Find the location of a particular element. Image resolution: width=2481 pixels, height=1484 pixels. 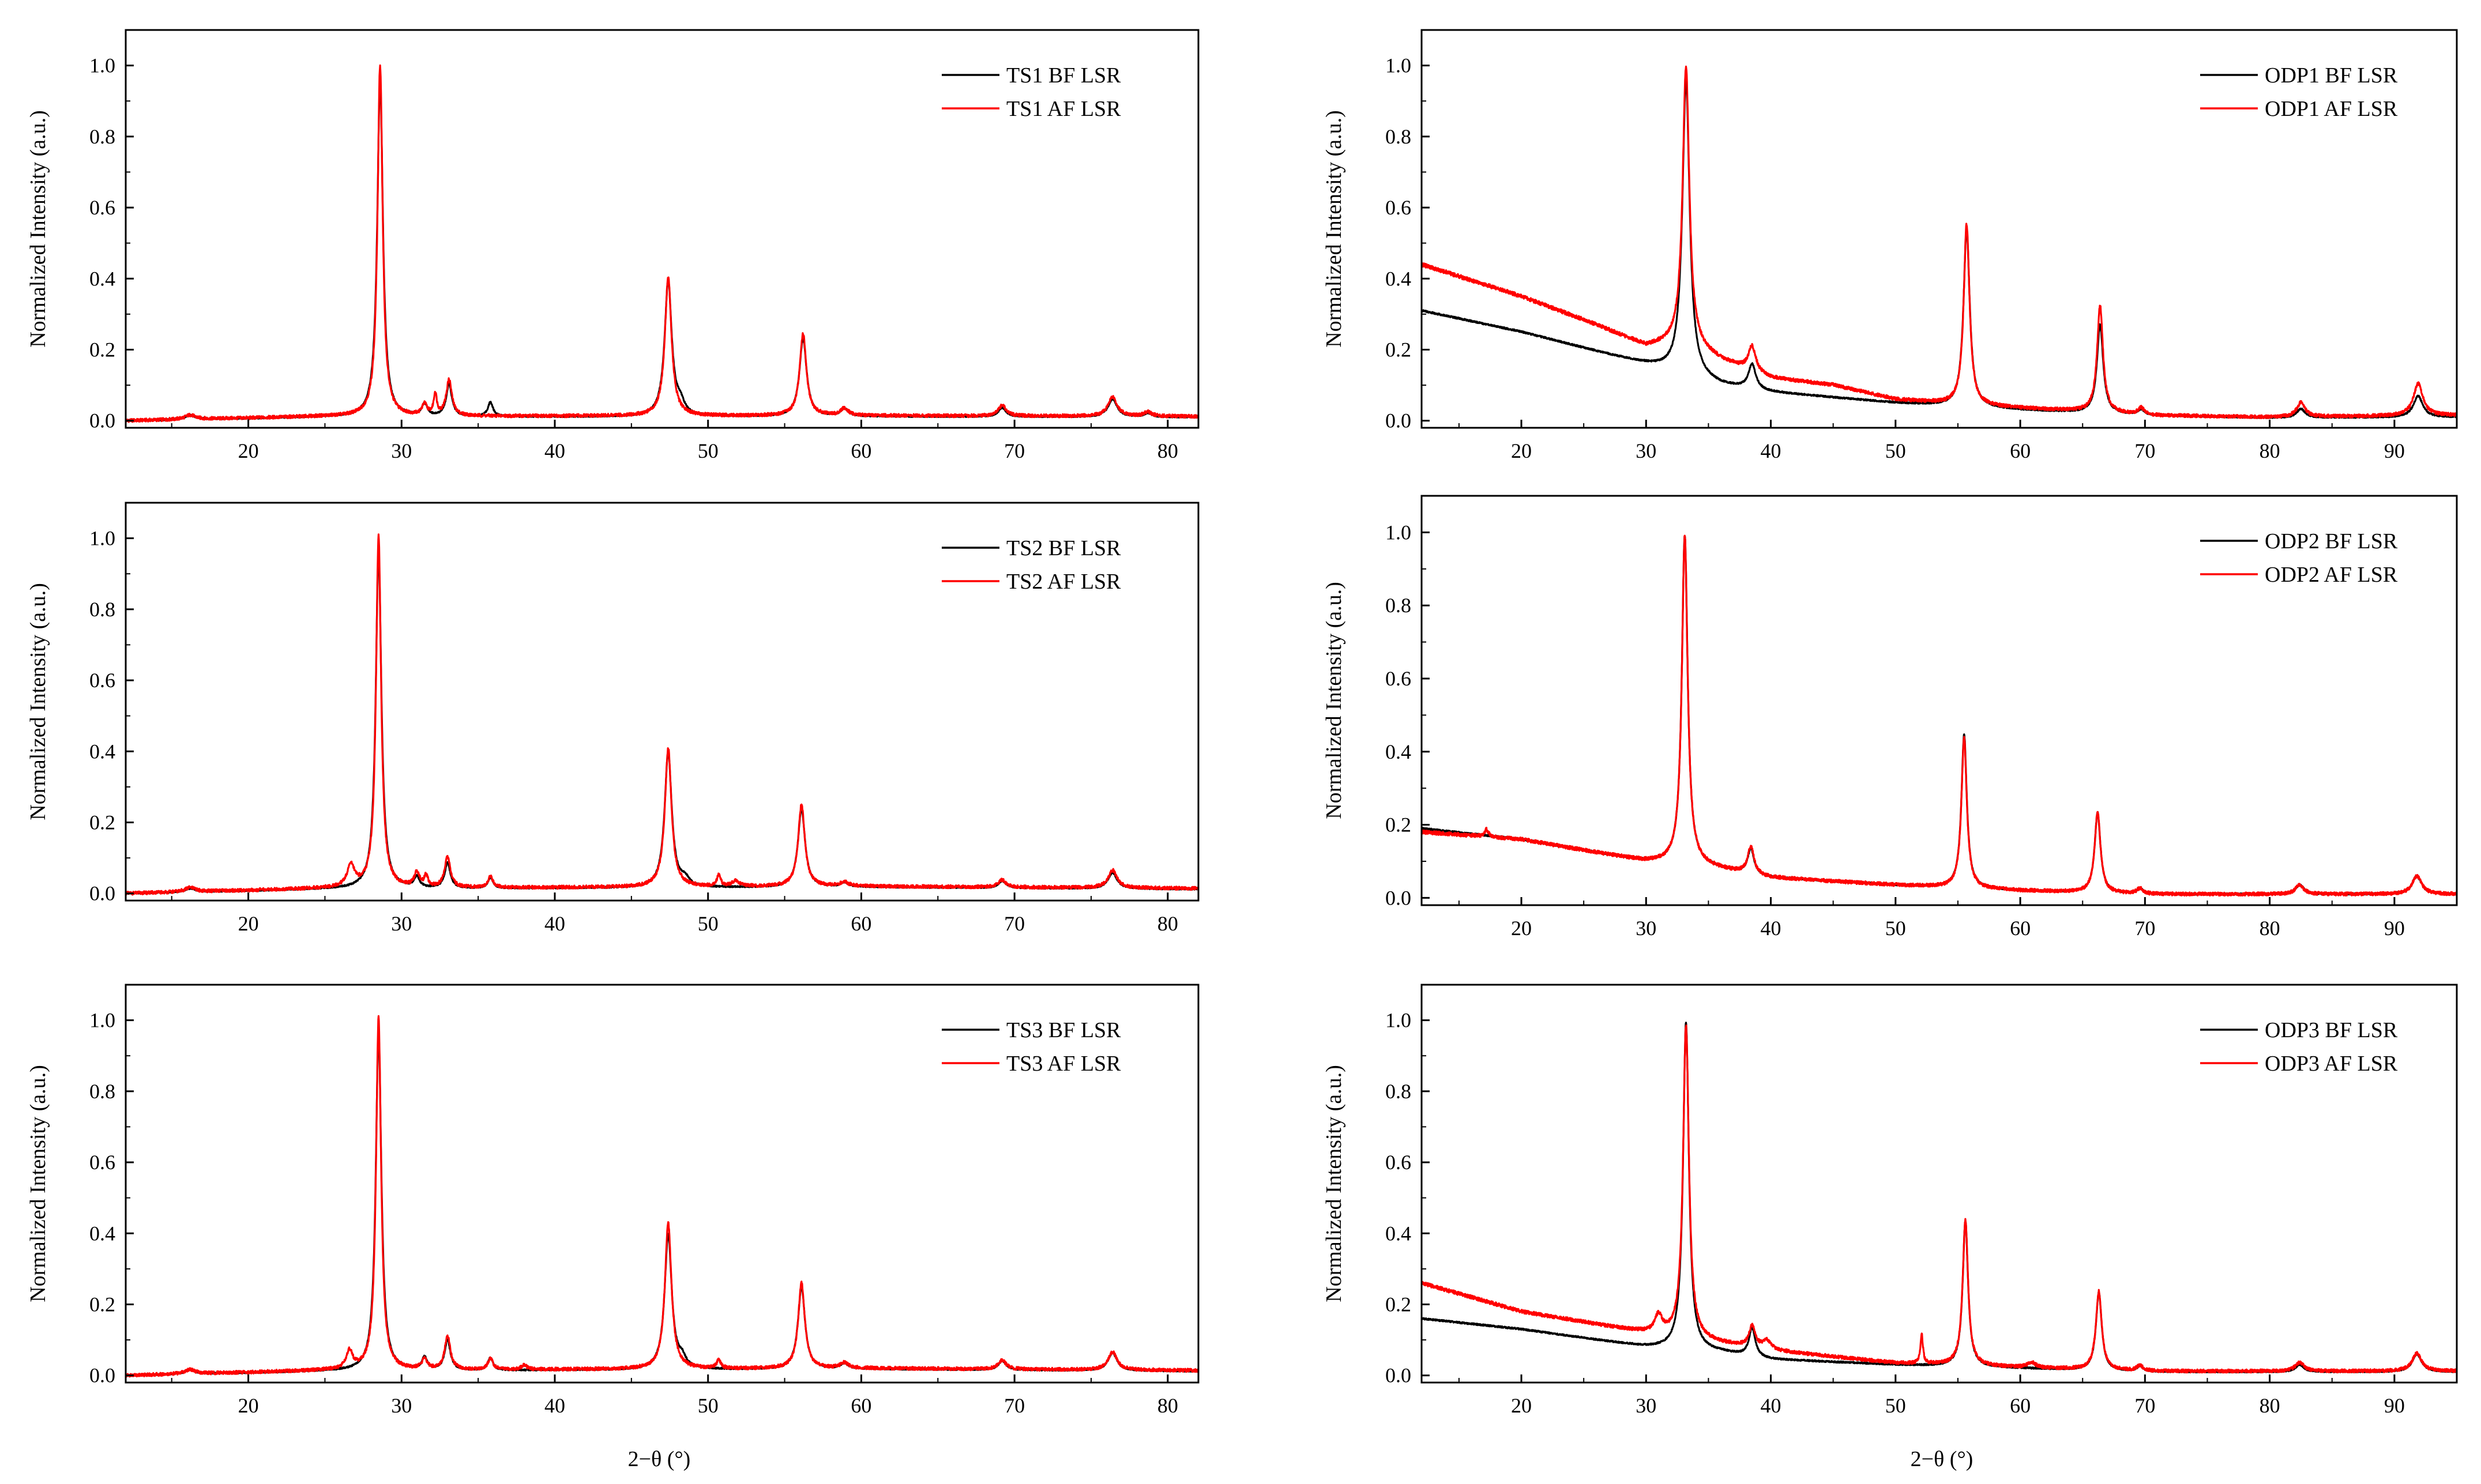

legend-label-1: TS1 AF LSR is located at coordinates (1063, 109).